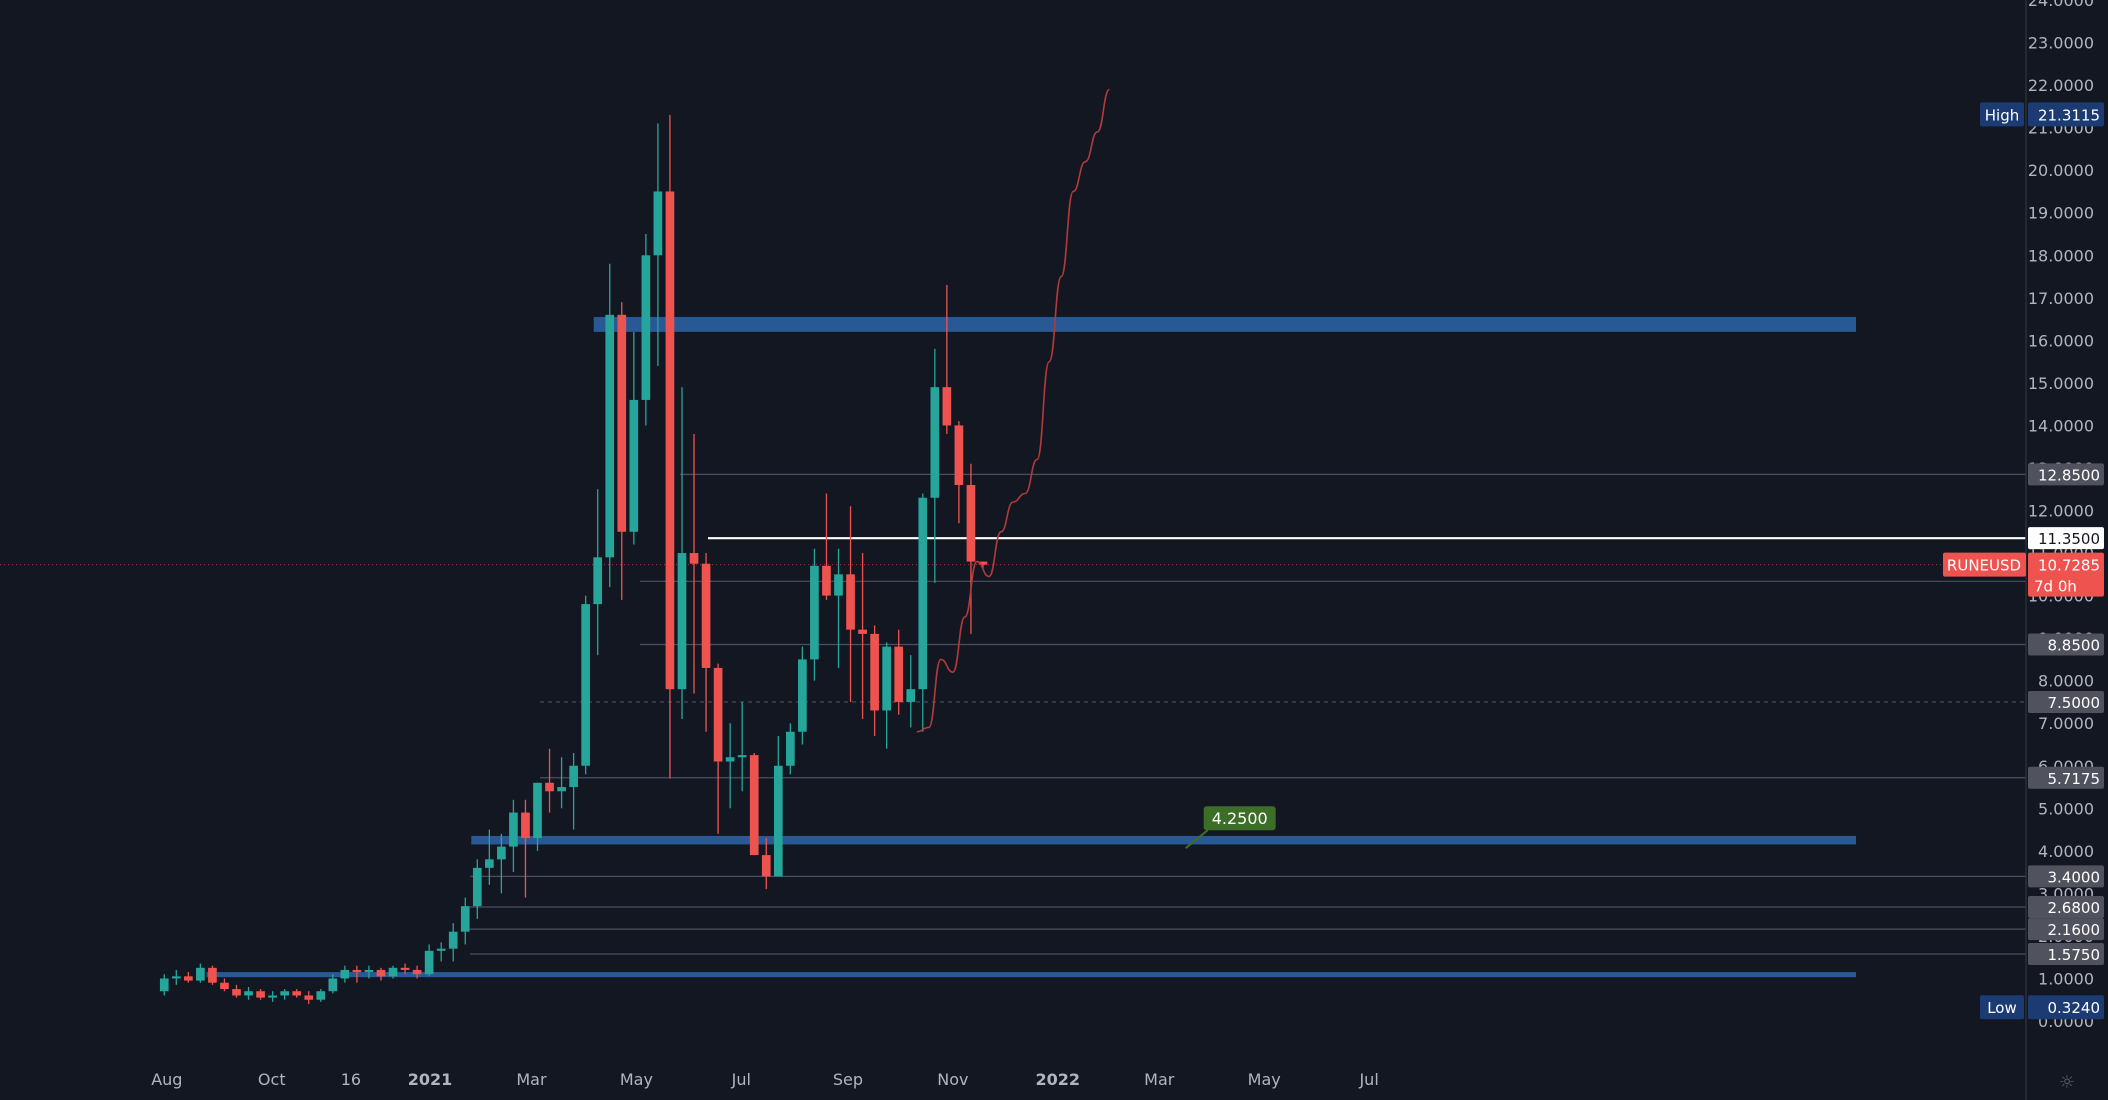 This screenshot has width=2108, height=1100. Describe the element at coordinates (2074, 930) in the screenshot. I see `level-tag-label: 2.1600` at that location.